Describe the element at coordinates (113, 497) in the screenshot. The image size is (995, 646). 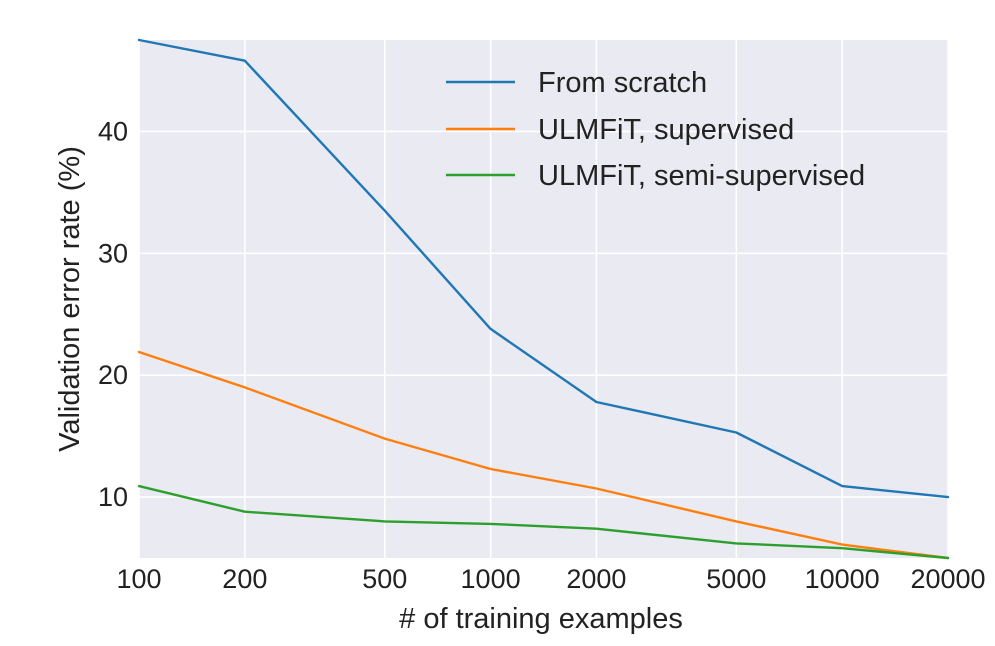
I see `y-tick-label: 10` at that location.